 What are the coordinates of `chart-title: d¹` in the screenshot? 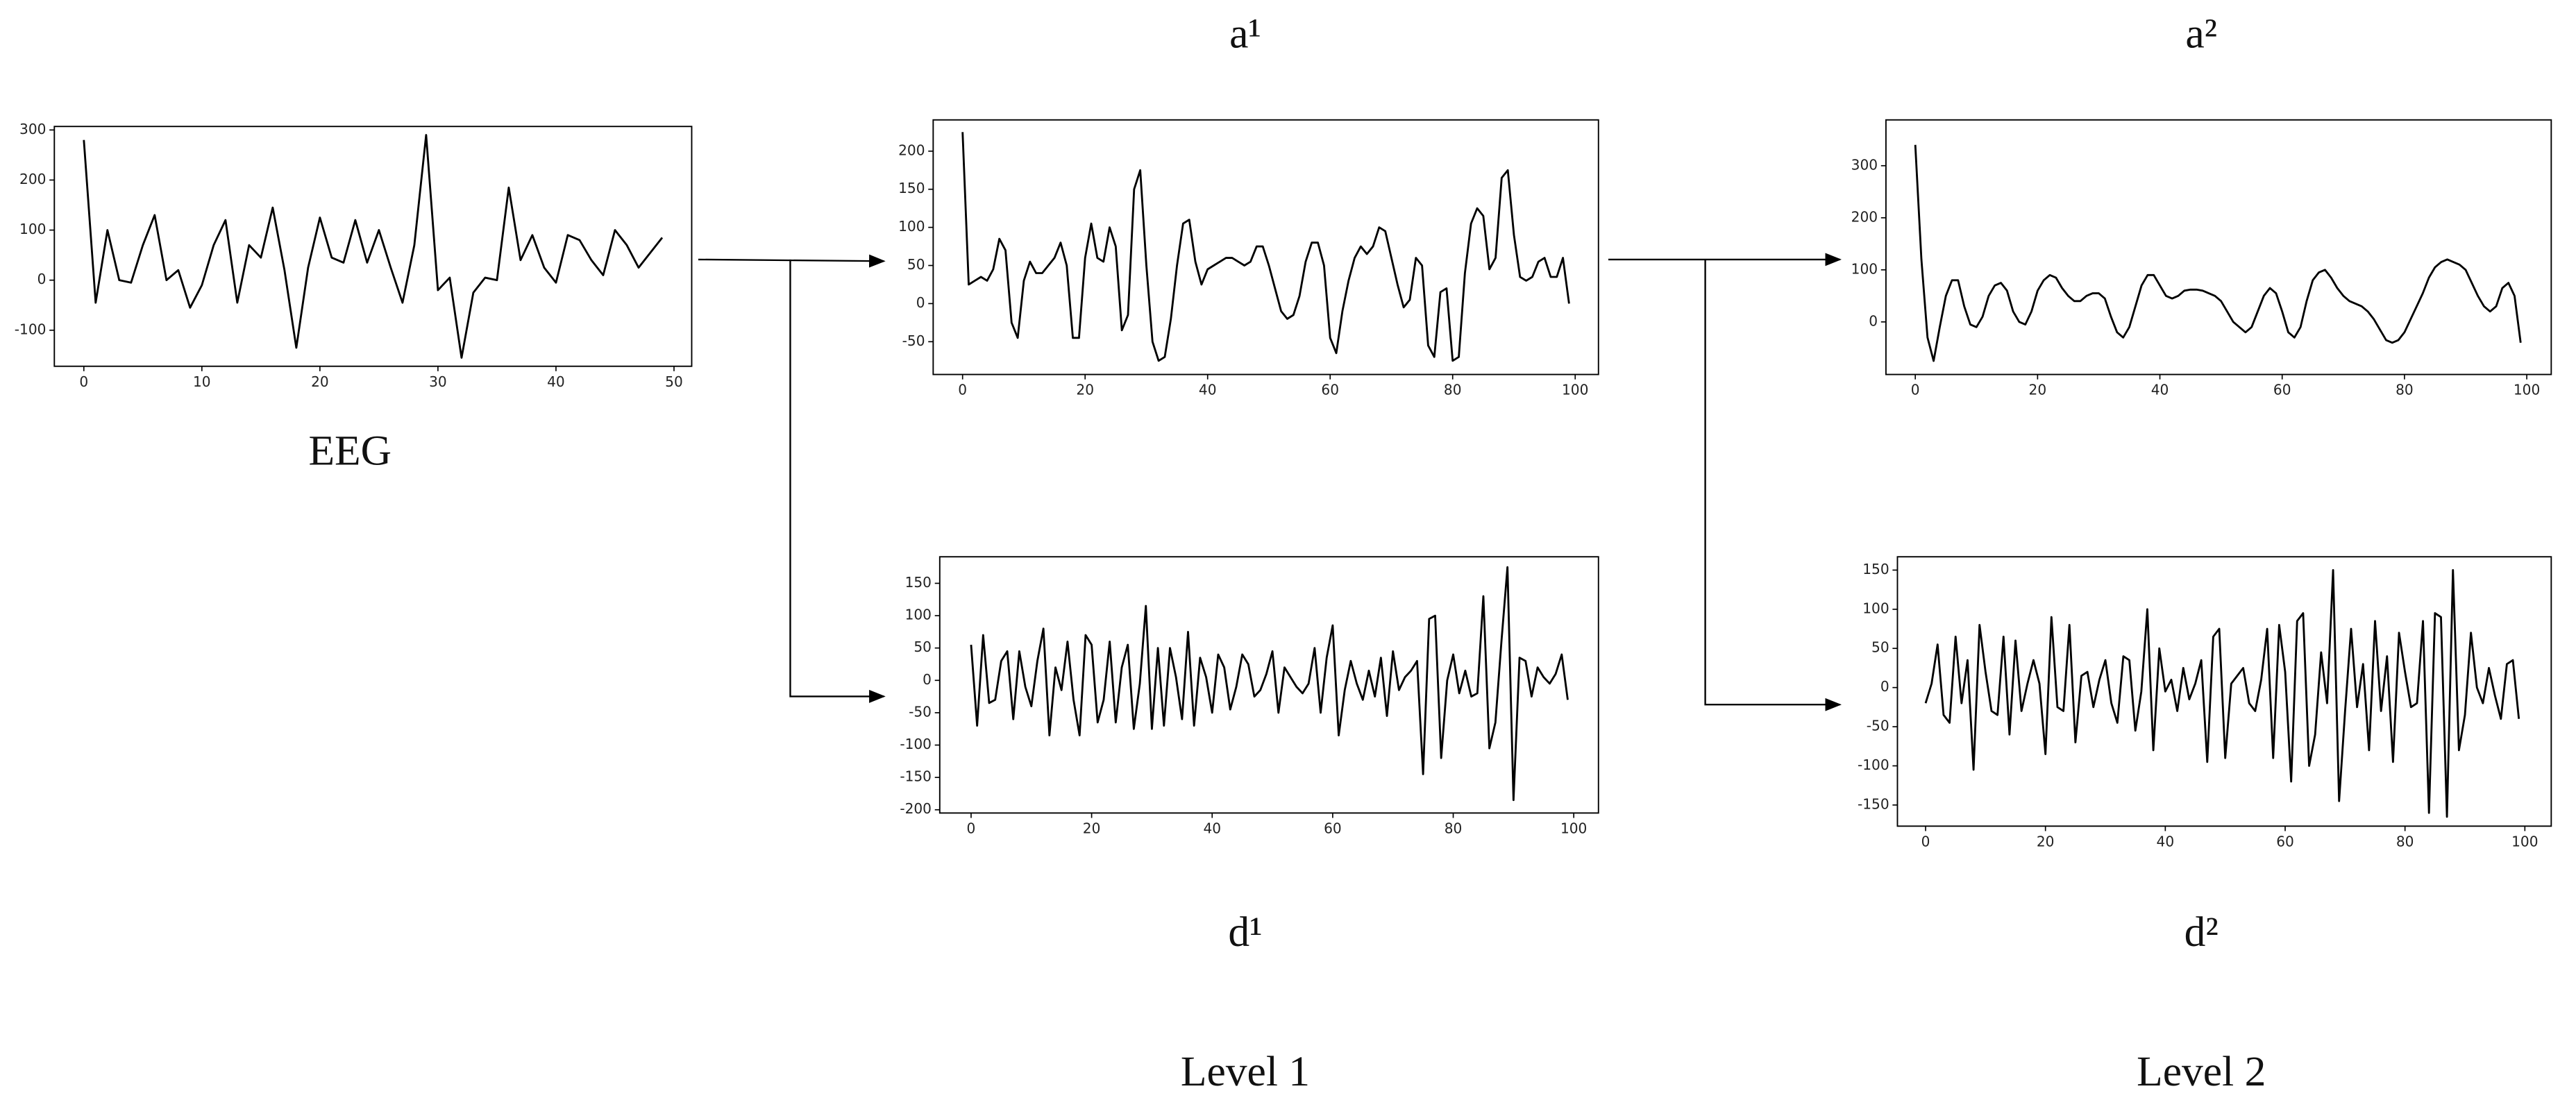 It's located at (1245, 932).